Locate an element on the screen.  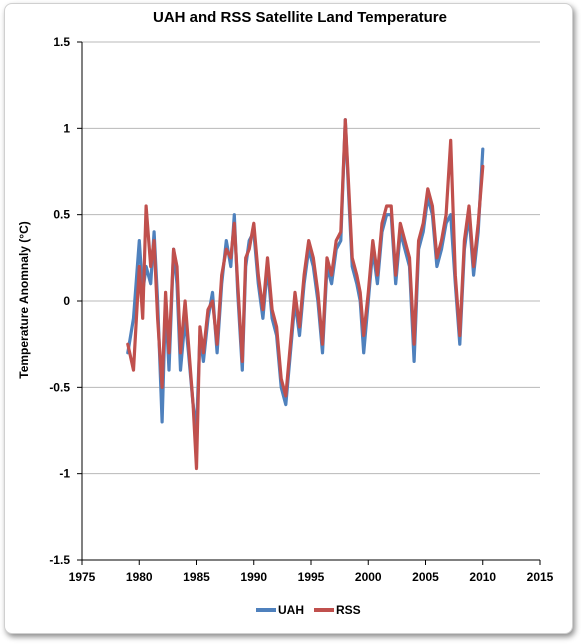
x-tick-label: 1975 is located at coordinates (82, 577).